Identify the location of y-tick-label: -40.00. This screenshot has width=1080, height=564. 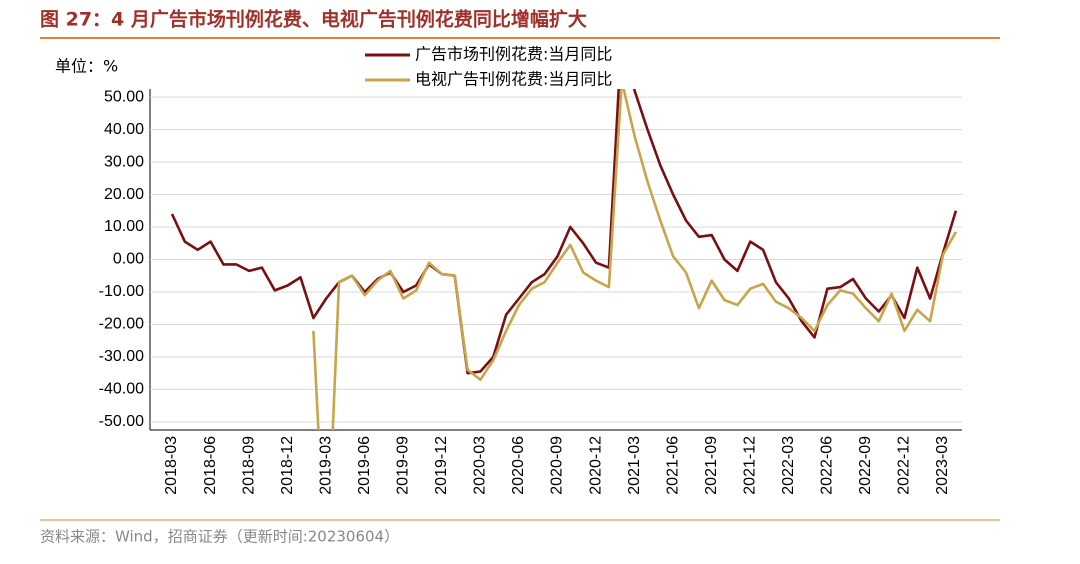
(121, 389).